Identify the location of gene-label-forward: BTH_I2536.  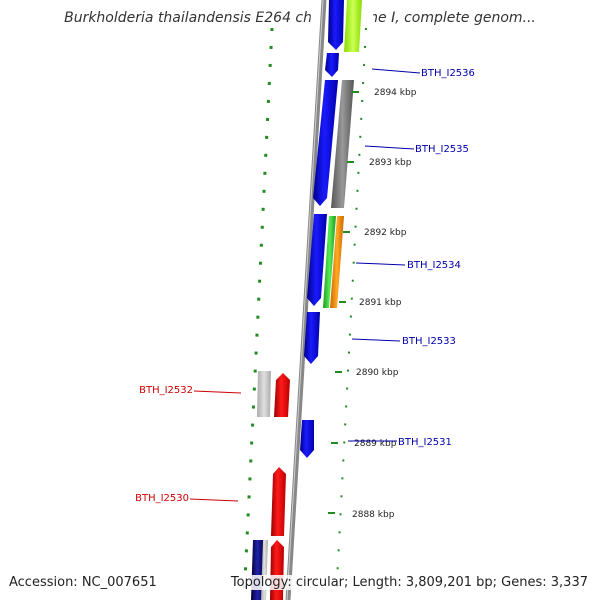
(448, 73).